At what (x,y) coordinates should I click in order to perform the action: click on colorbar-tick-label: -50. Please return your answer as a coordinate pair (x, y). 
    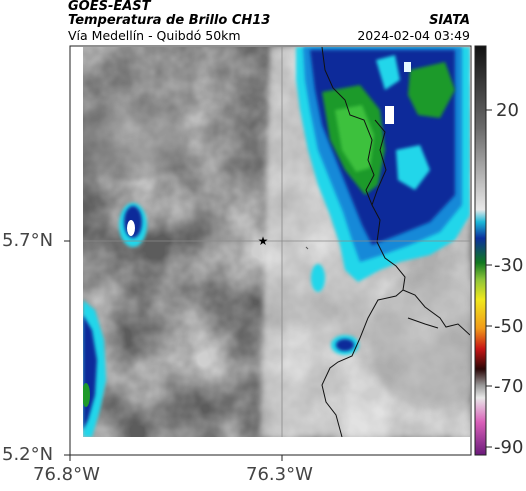
    Looking at the image, I should click on (509, 326).